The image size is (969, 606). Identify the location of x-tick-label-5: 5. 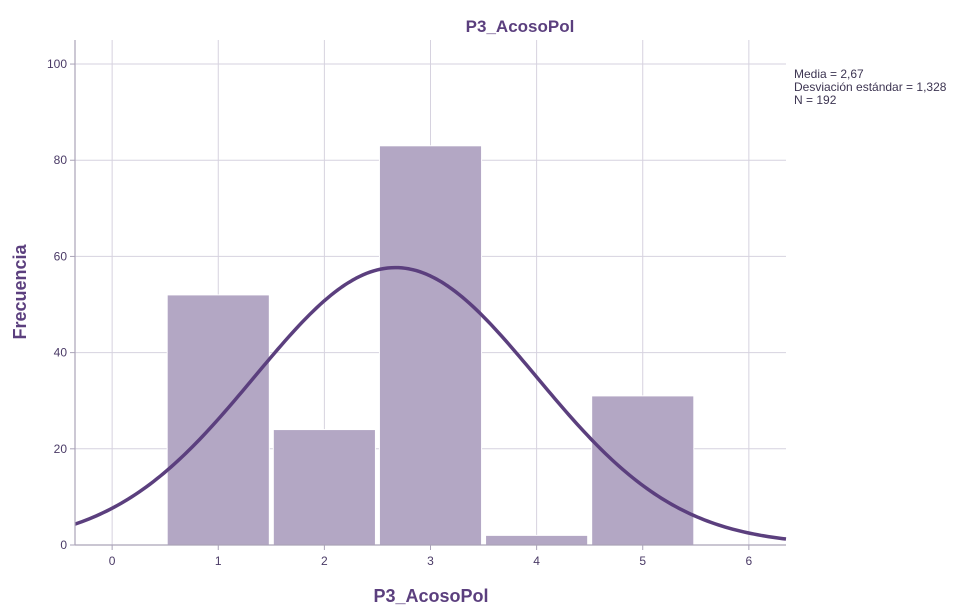
(642, 561).